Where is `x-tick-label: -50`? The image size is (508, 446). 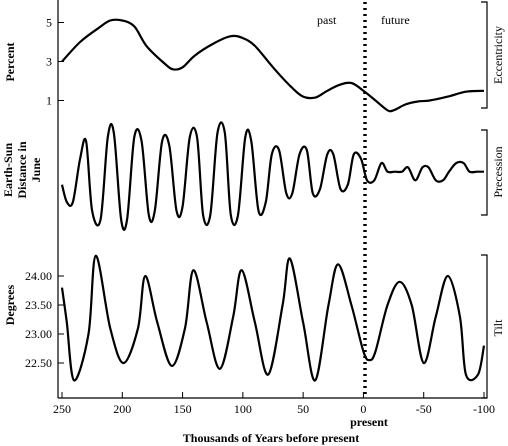 x-tick-label: -50 is located at coordinates (424, 409).